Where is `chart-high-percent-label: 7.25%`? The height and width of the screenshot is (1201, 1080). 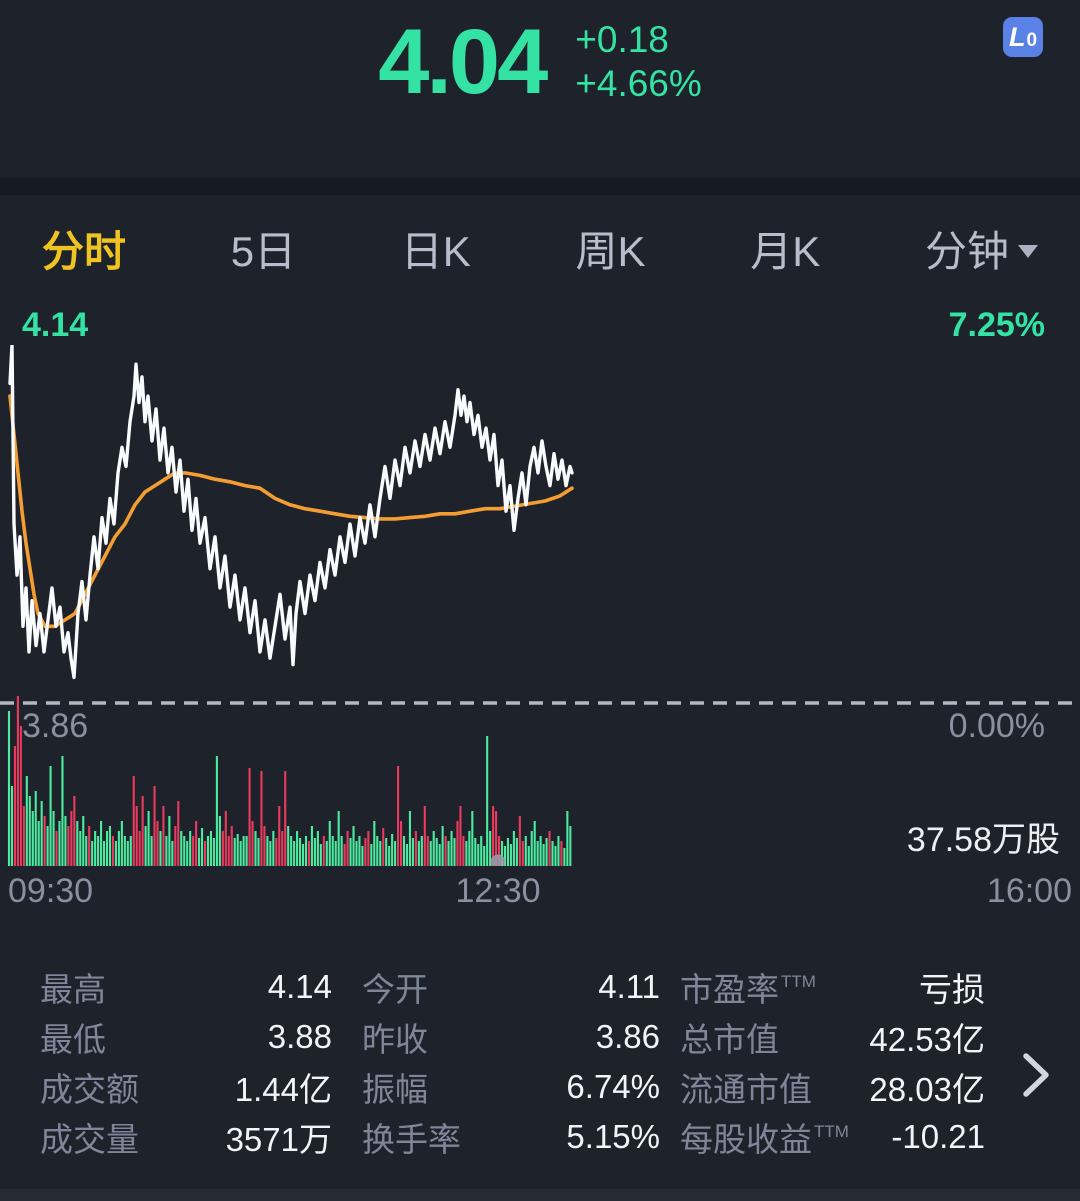 chart-high-percent-label: 7.25% is located at coordinates (996, 325).